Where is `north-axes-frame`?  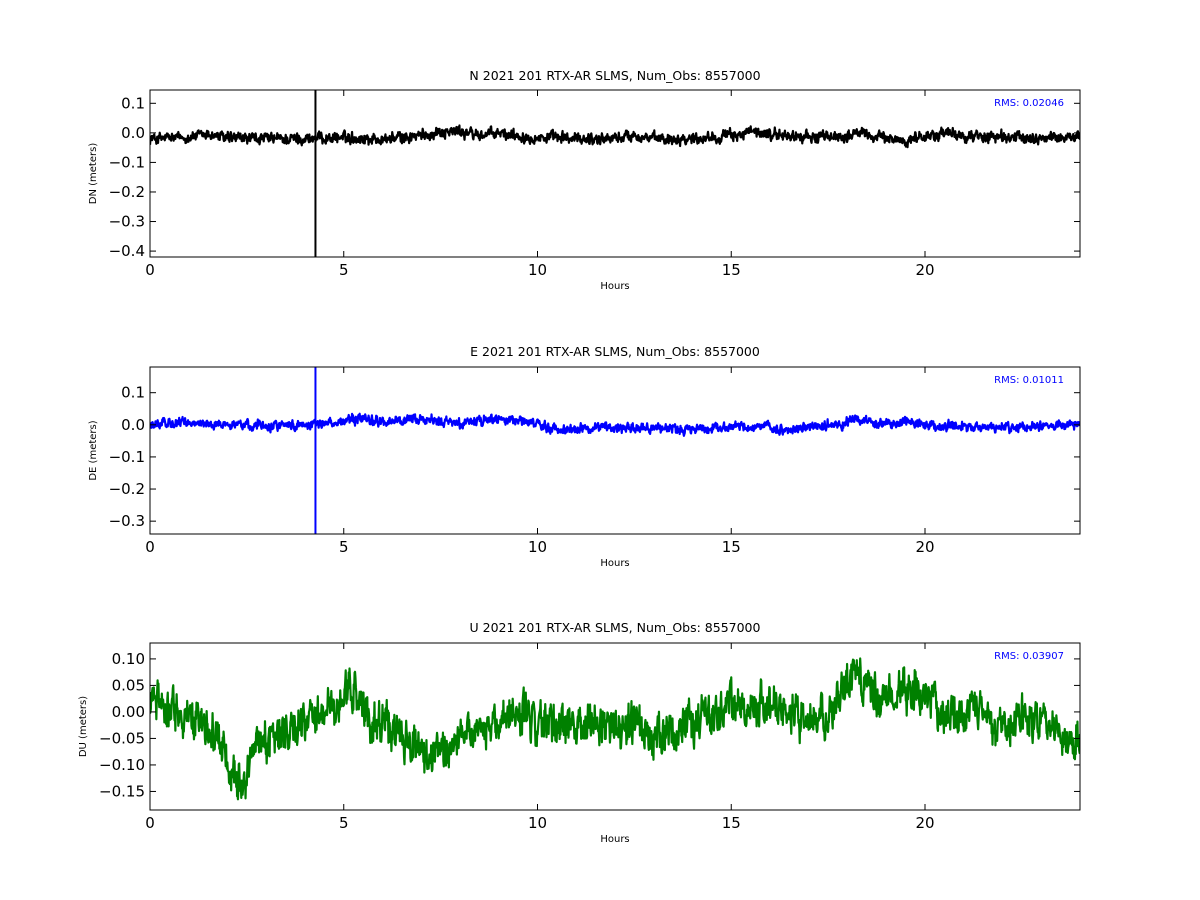 north-axes-frame is located at coordinates (615, 173).